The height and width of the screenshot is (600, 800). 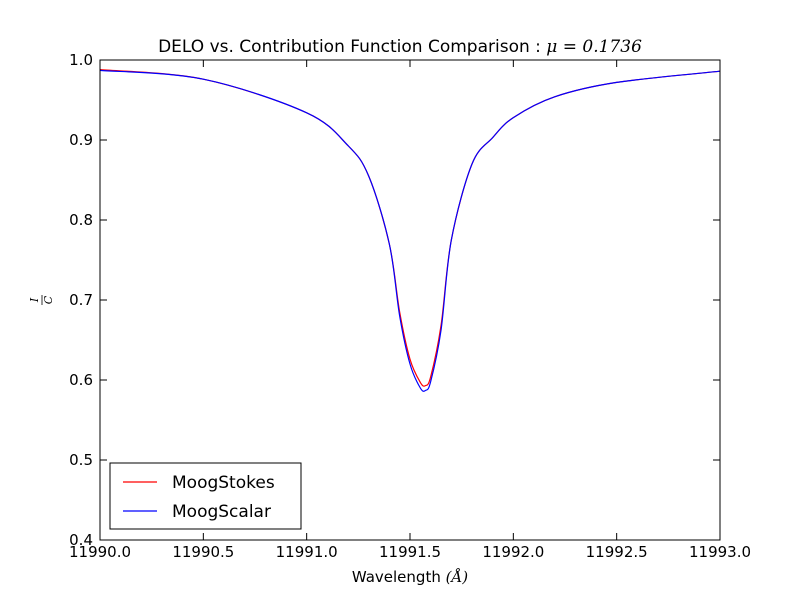 I want to click on x-tick-label: 11990.0, so click(x=100, y=552).